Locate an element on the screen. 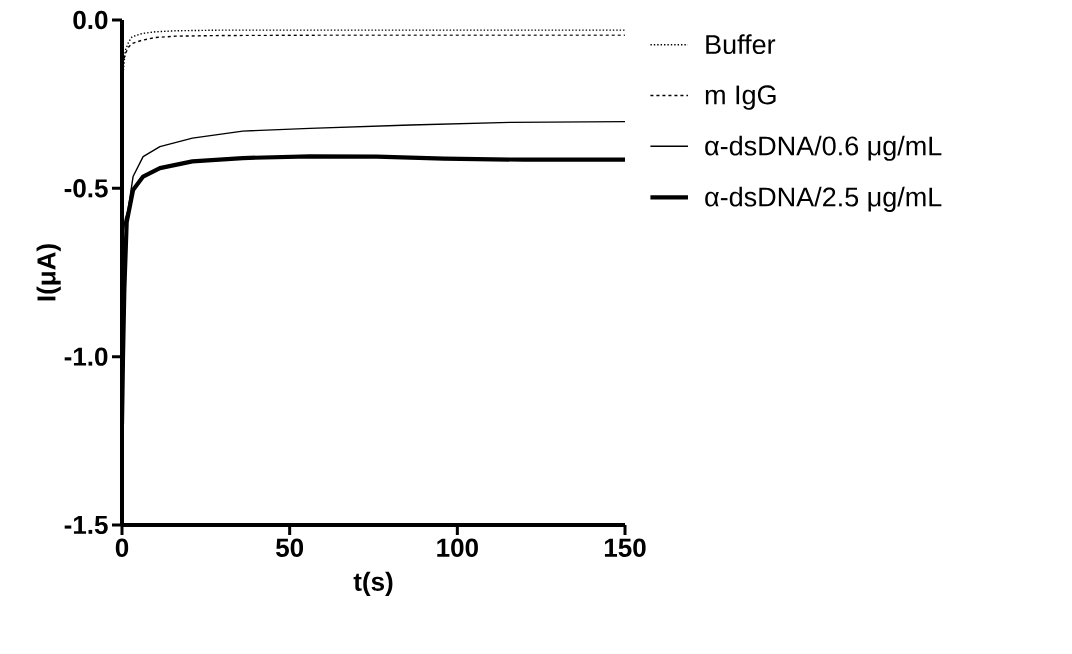 This screenshot has width=1072, height=654. y-tick-label: -1.5 is located at coordinates (86, 525).